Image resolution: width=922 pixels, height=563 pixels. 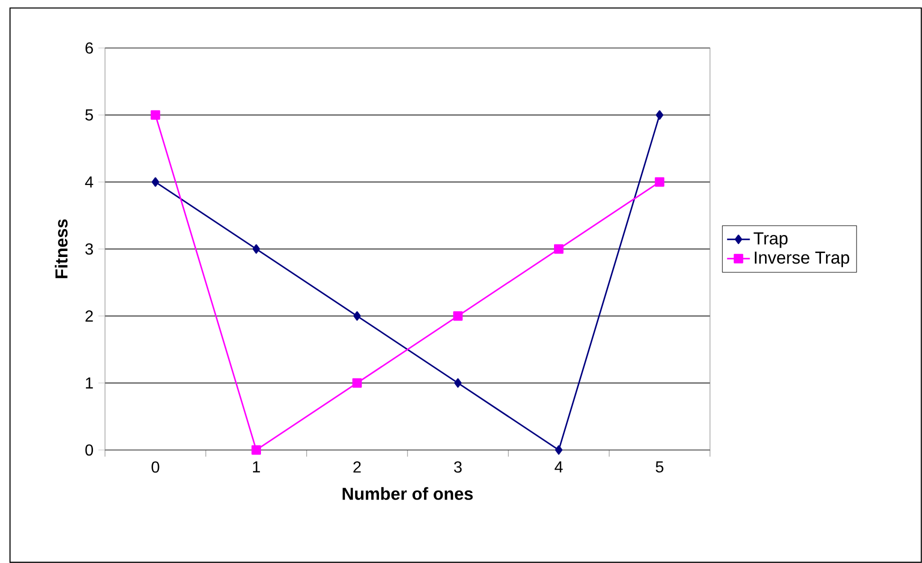 What do you see at coordinates (89, 450) in the screenshot?
I see `y-tick-label: 0` at bounding box center [89, 450].